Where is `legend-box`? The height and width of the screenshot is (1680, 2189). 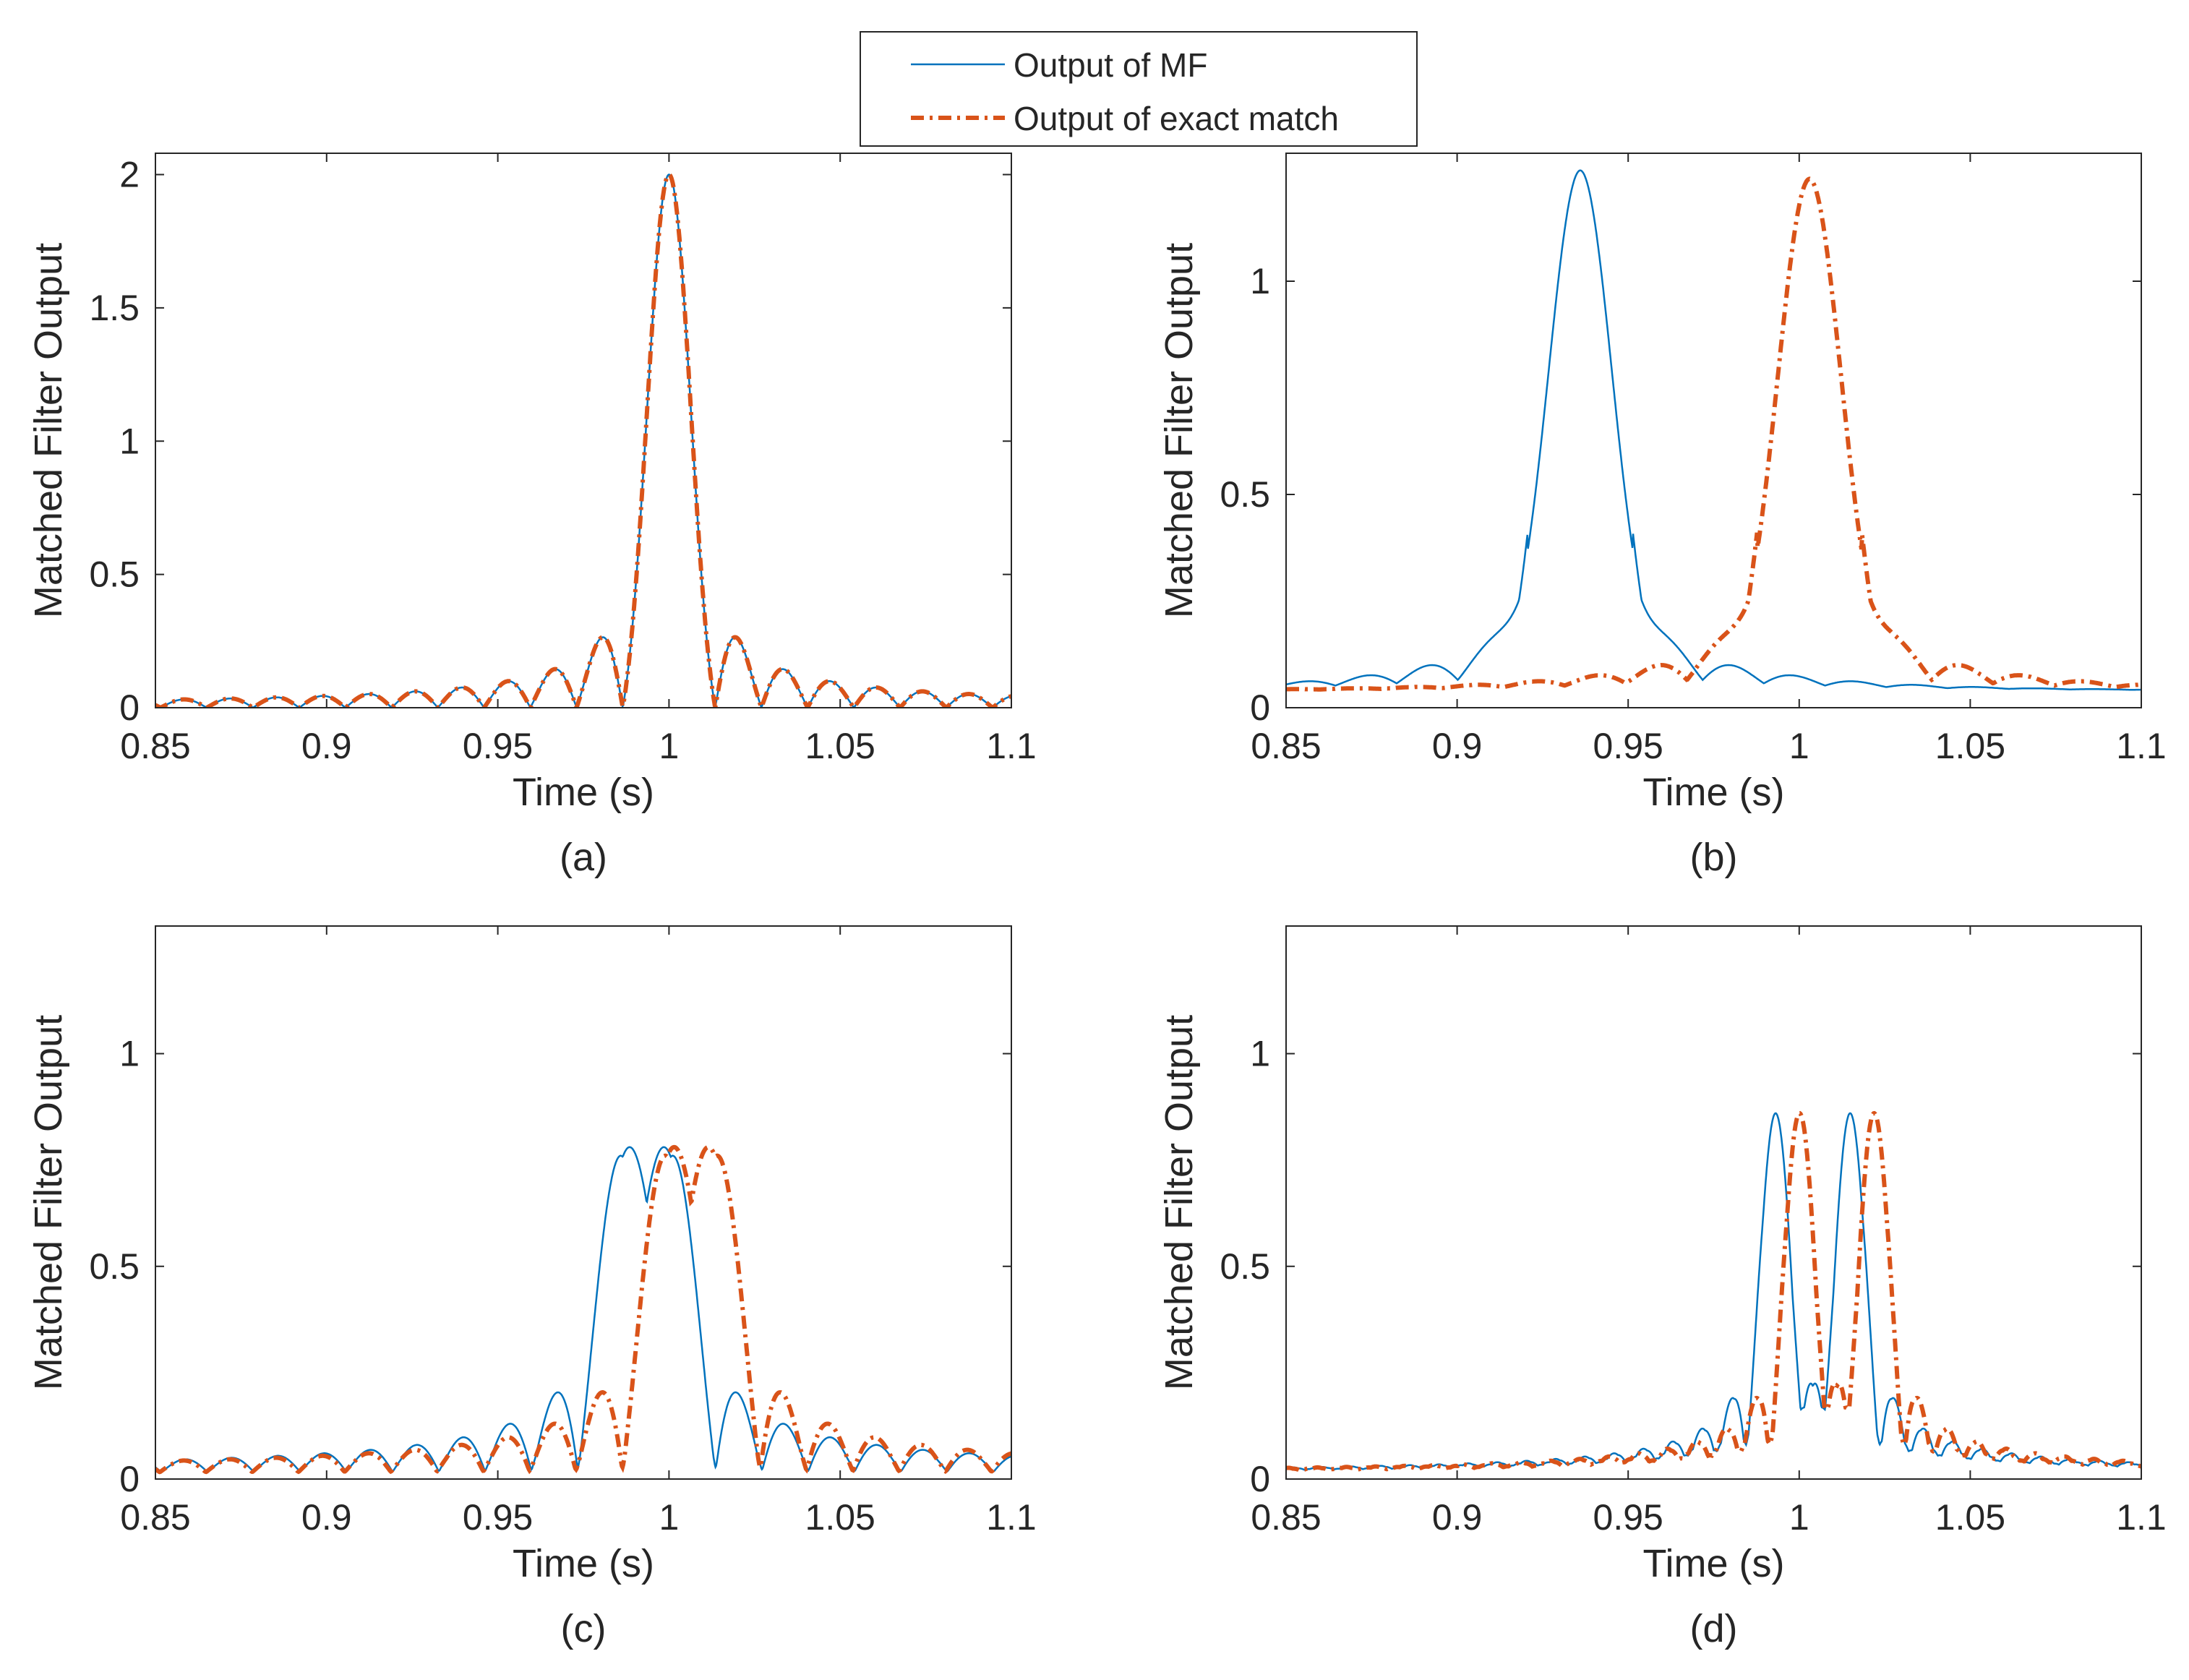
legend-box is located at coordinates (1139, 89).